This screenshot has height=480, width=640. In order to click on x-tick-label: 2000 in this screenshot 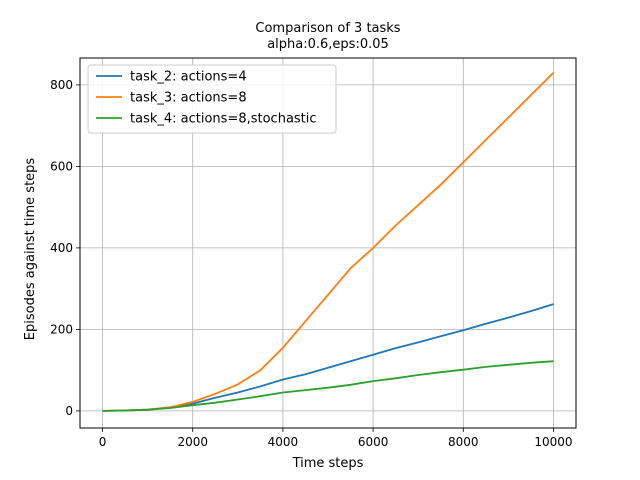, I will do `click(192, 442)`.